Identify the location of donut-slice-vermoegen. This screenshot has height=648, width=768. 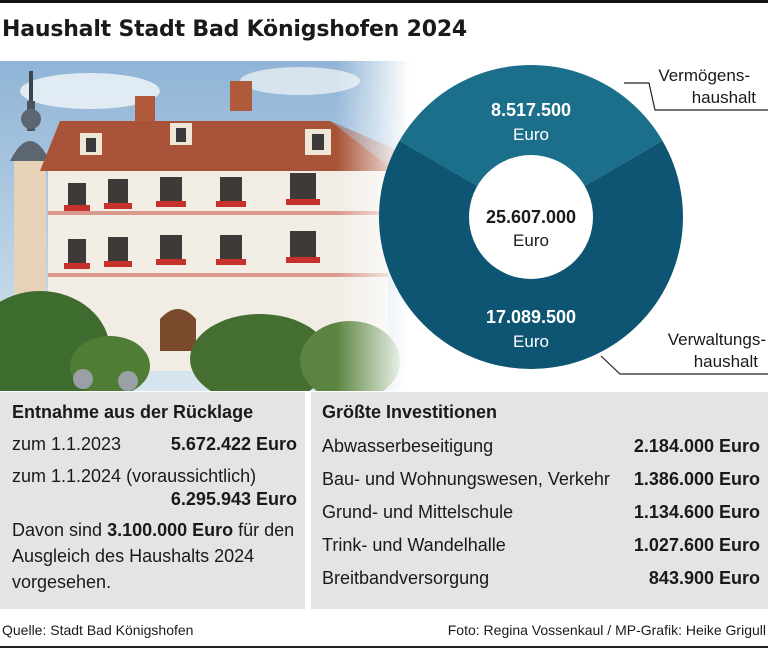
(531, 140).